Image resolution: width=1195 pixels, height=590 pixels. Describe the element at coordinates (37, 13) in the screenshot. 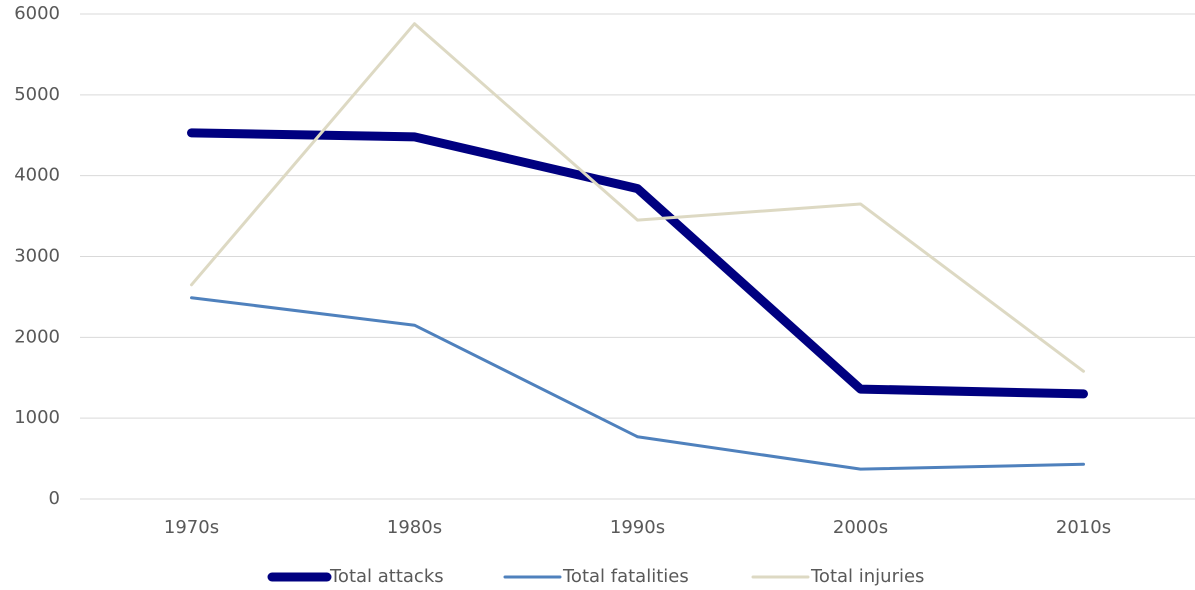

I see `y-tick-label: 6000` at that location.